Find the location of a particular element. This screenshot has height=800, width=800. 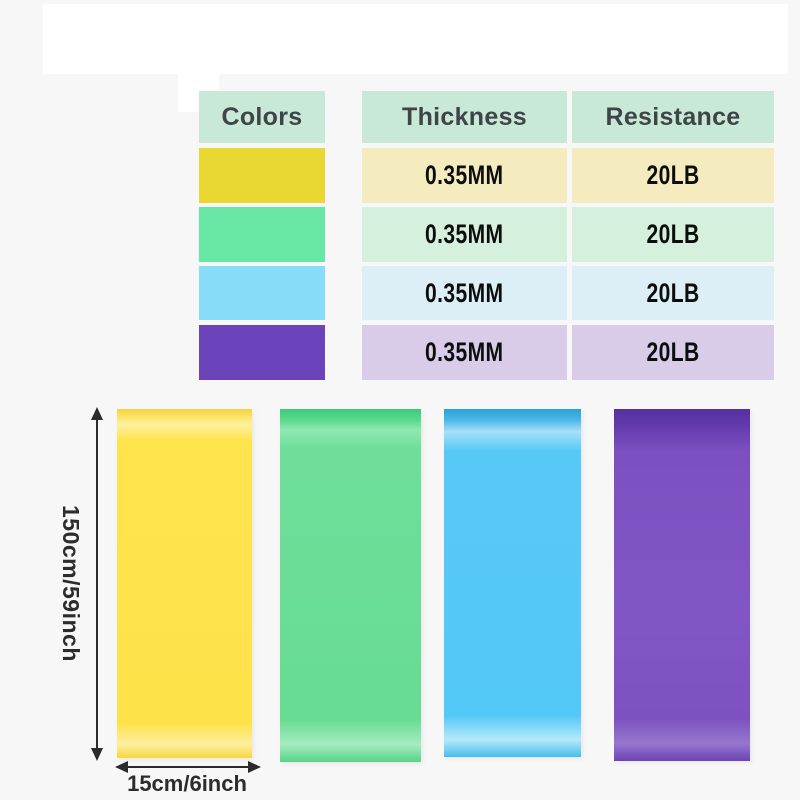

arrowhead-left-icon is located at coordinates (121, 767).